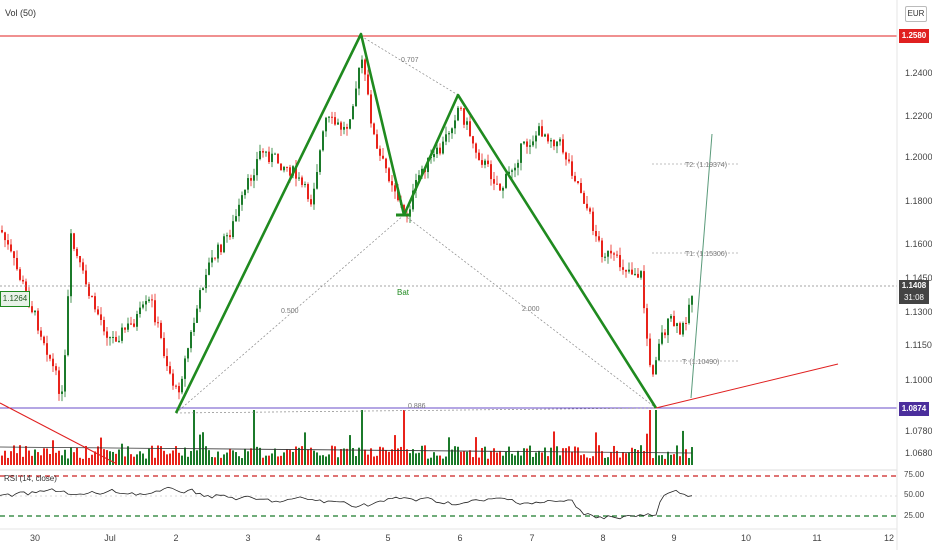 The width and height of the screenshot is (932, 550). I want to click on price-tick-label: 1.1600, so click(918, 244).